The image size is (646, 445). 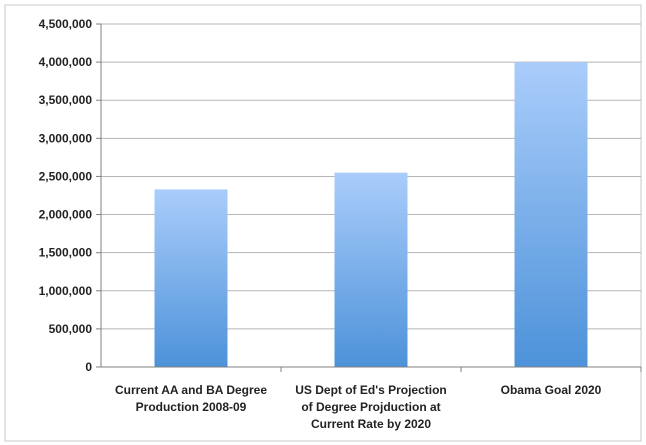 I want to click on y-tick-label: 4,000,000, so click(x=66, y=62).